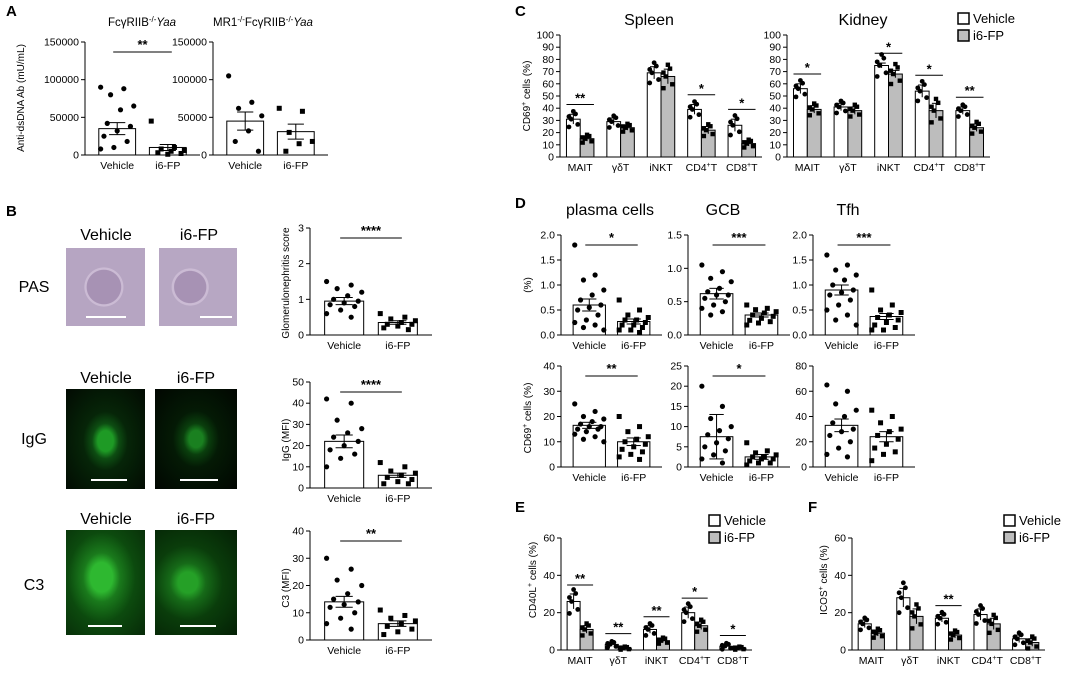 The width and height of the screenshot is (1084, 677). Describe the element at coordinates (674, 302) in the screenshot. I see `y-tick-label: 0.5` at that location.